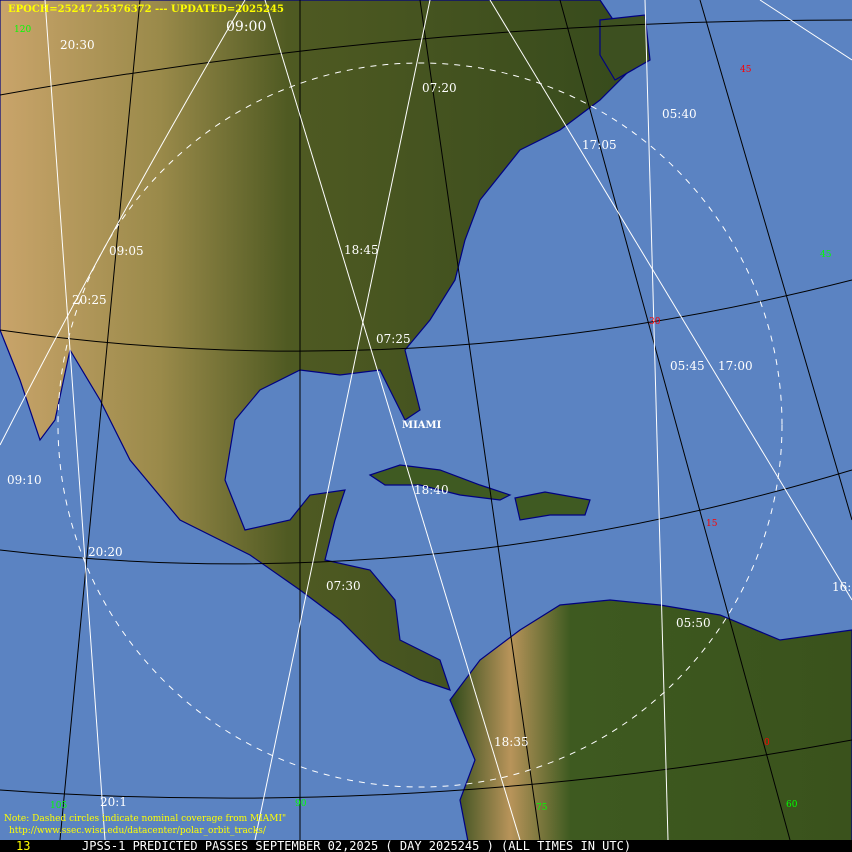 This screenshot has height=852, width=852. Describe the element at coordinates (24, 480) in the screenshot. I see `pass-time: 09:10` at that location.